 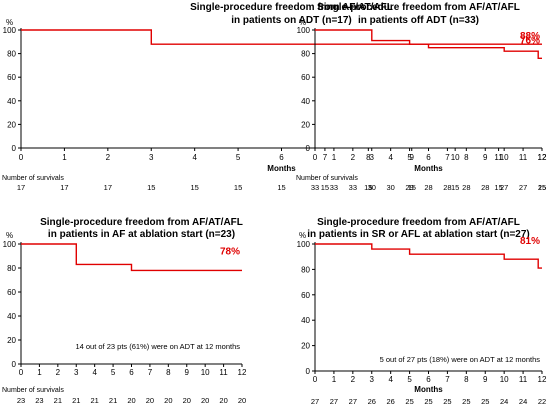 What do you see at coordinates (530, 36) in the screenshot?
I see `chart-1-end-value-label: 88%` at bounding box center [530, 36].